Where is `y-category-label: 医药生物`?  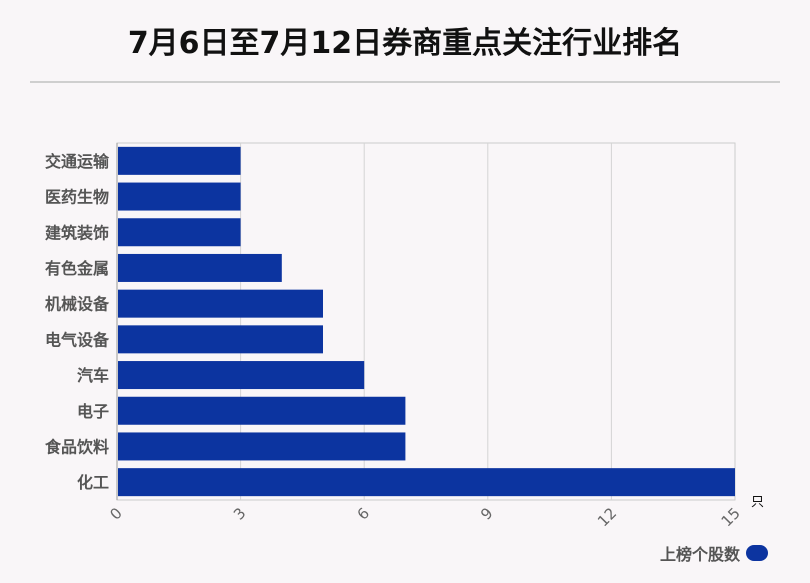 y-category-label: 医药生物 is located at coordinates (77, 197).